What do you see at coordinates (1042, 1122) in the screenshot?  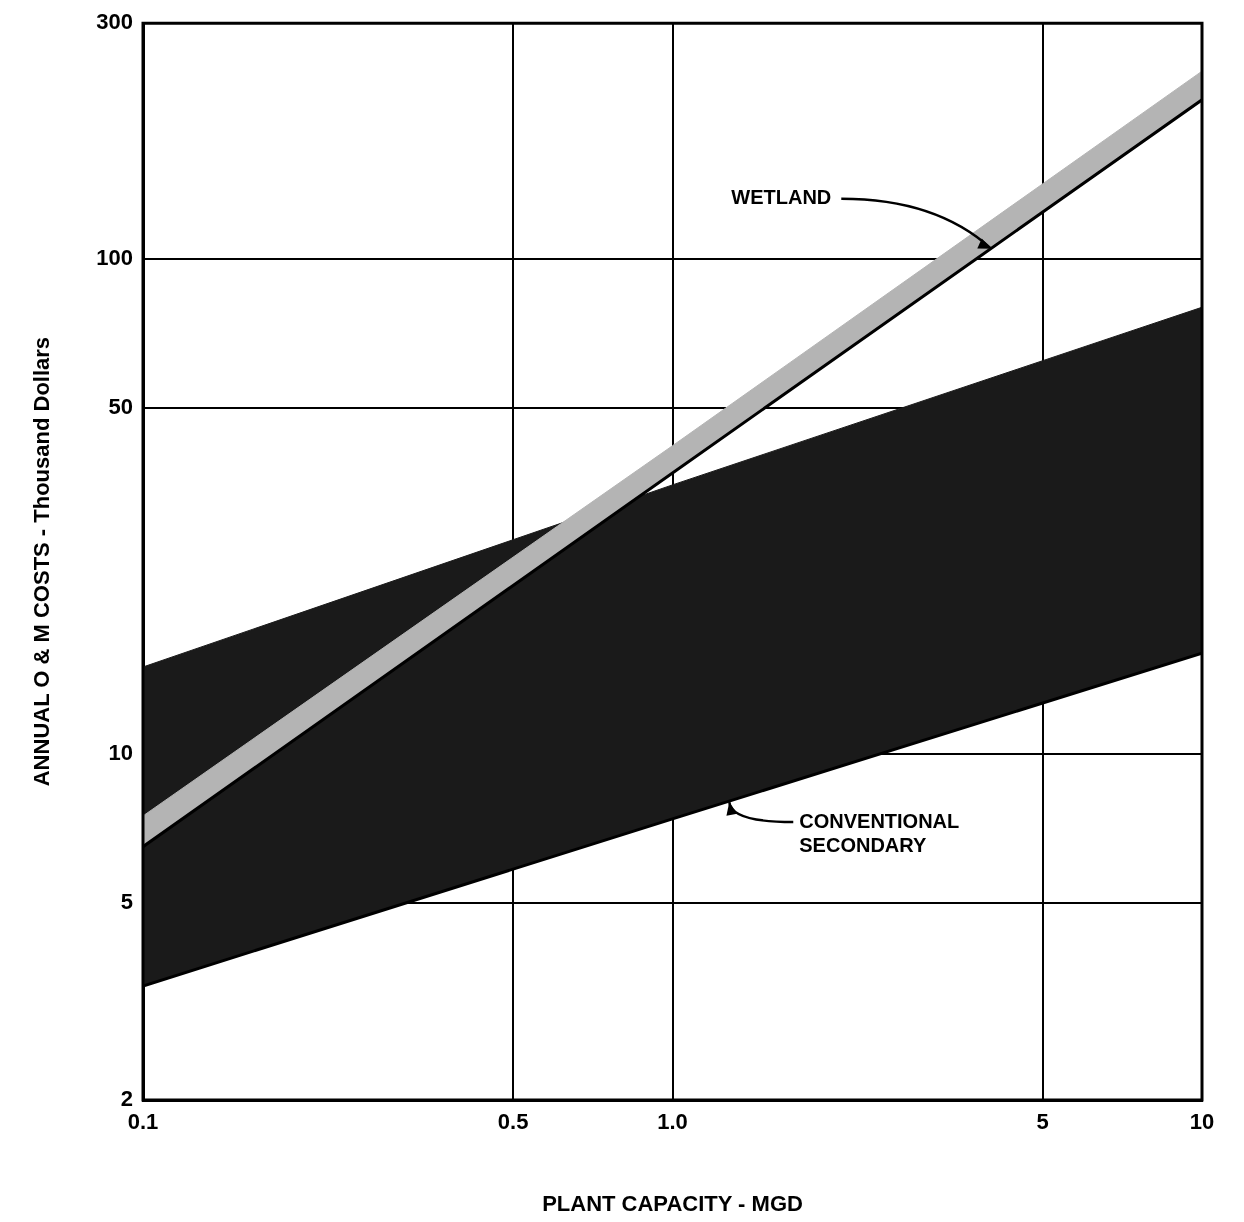 I see `x-tick-label: 5` at bounding box center [1042, 1122].